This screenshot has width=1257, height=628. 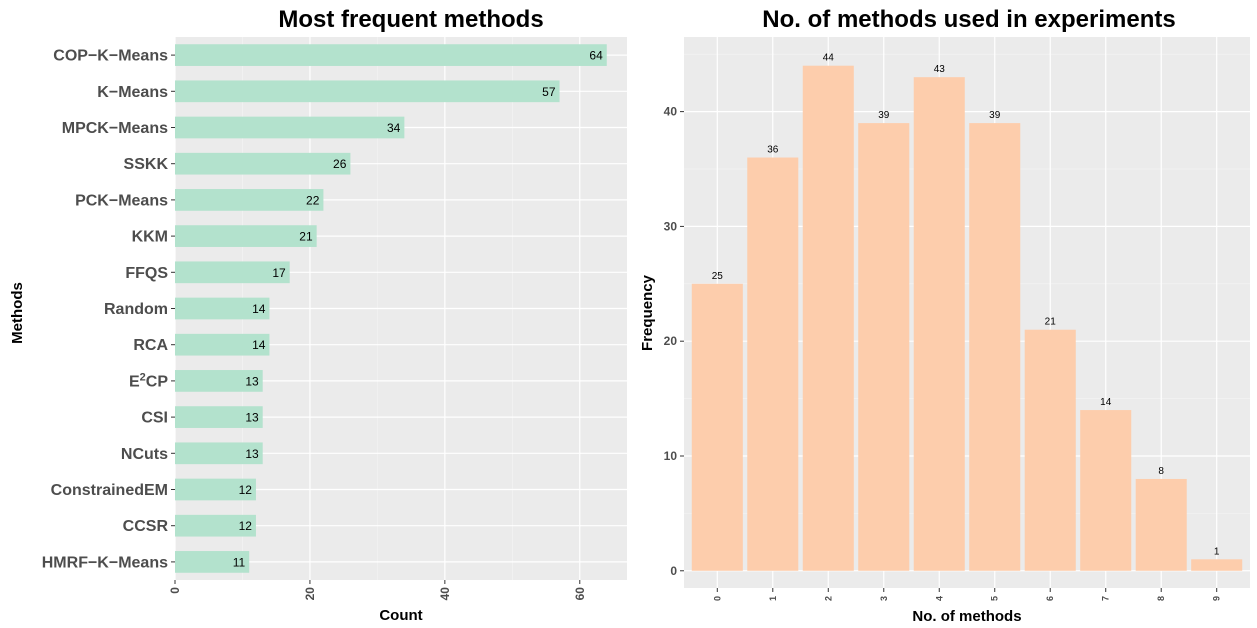 I want to click on bar-rca, so click(x=222, y=344).